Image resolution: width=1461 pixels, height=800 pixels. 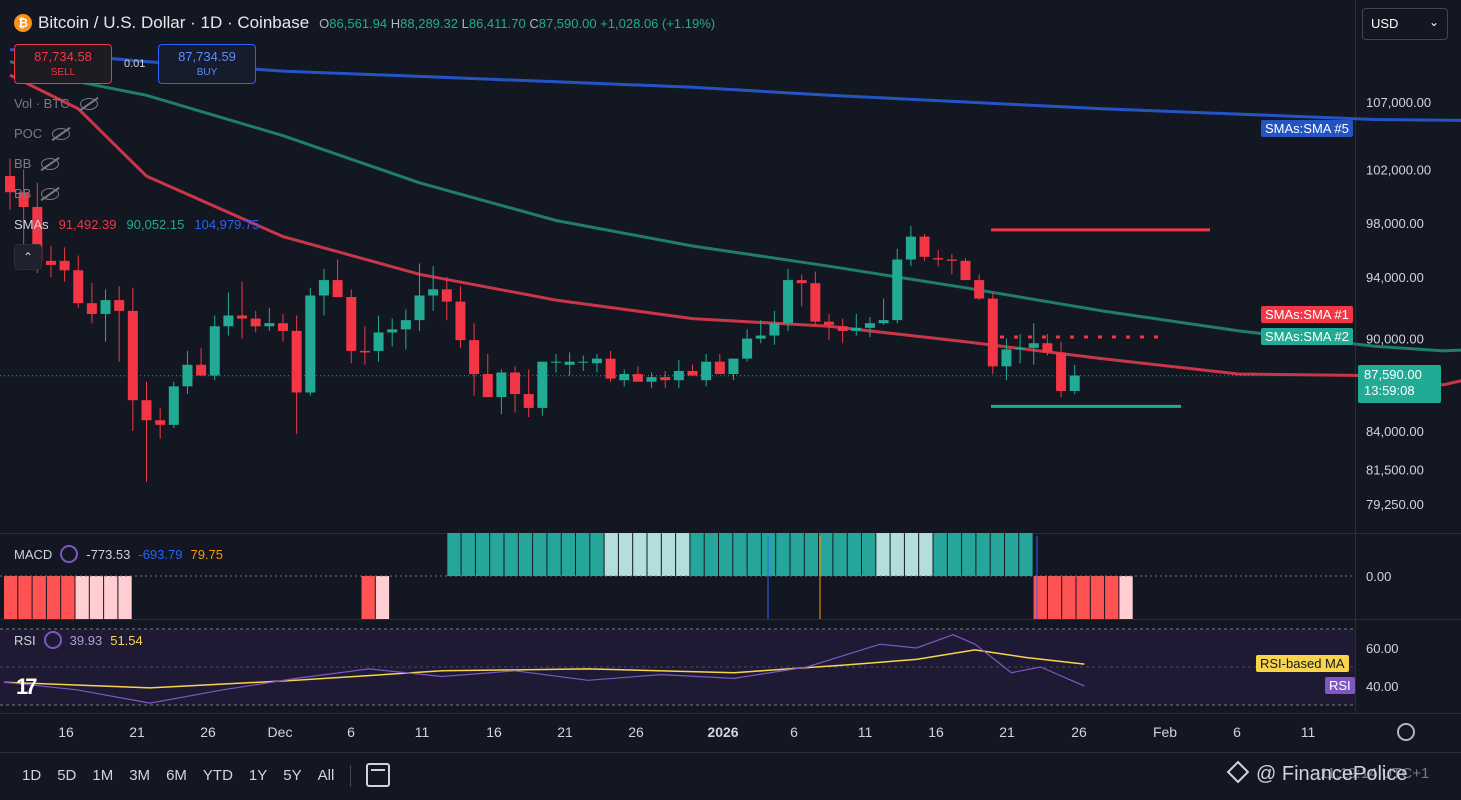 What do you see at coordinates (52, 640) in the screenshot?
I see `rsi-settings-icon` at bounding box center [52, 640].